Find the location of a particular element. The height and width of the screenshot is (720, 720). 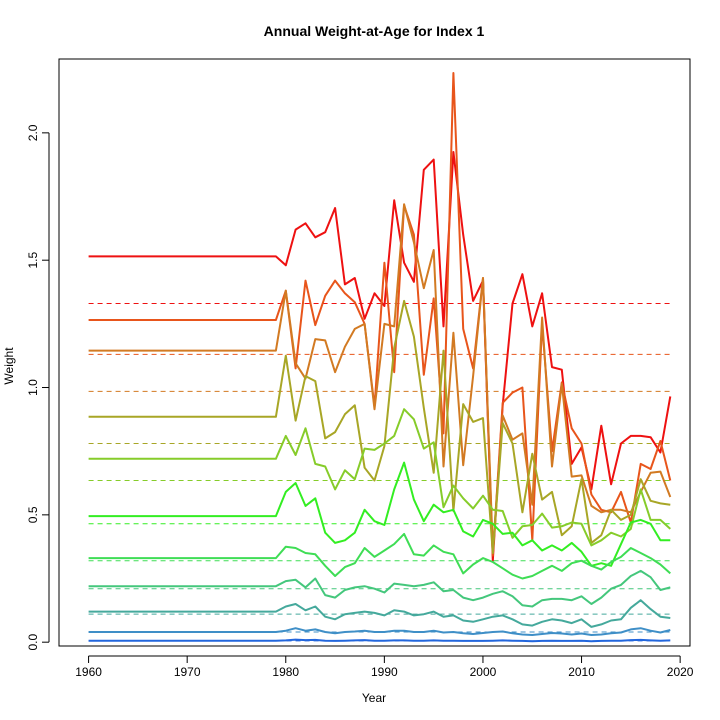

y-tick-label: 1.5 is located at coordinates (33, 260).